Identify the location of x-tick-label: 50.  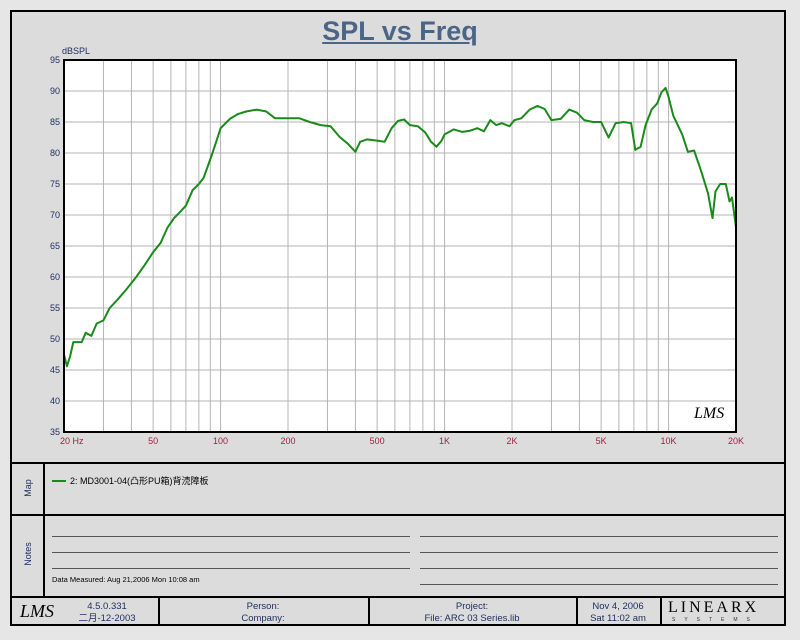
(153, 441).